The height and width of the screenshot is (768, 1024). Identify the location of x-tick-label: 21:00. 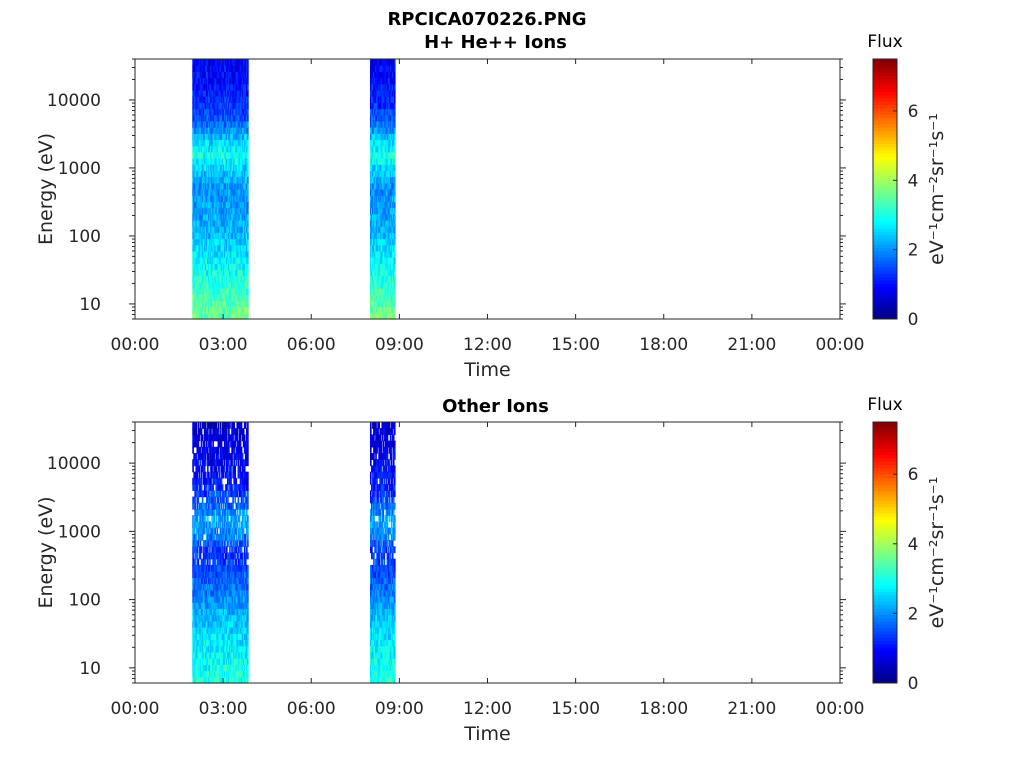
(751, 345).